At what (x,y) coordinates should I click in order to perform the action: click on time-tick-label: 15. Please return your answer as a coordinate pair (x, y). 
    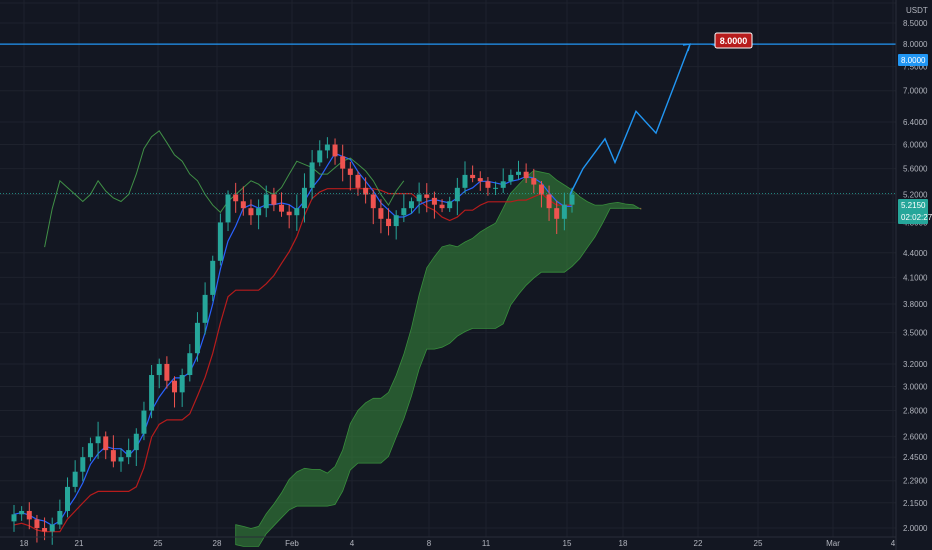
    Looking at the image, I should click on (567, 543).